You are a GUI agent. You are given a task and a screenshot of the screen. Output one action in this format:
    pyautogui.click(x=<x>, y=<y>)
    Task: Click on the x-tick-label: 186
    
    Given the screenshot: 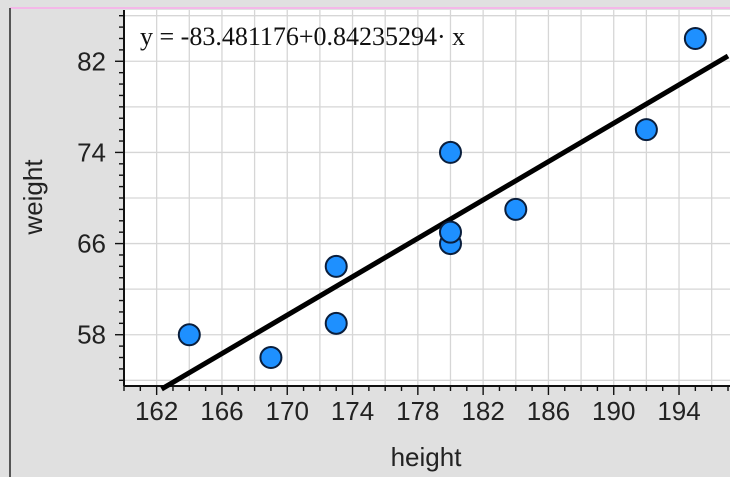 What is the action you would take?
    pyautogui.click(x=548, y=411)
    